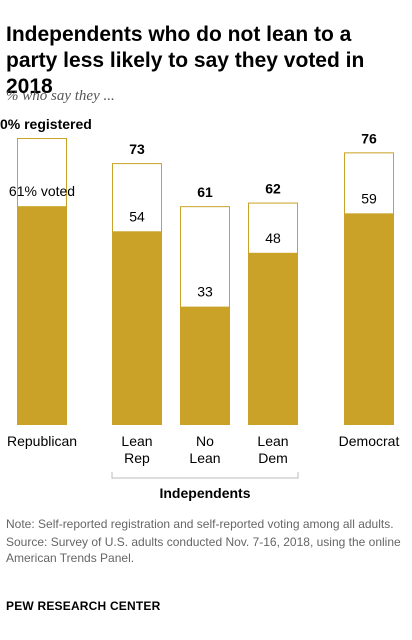 The image size is (412, 640). Describe the element at coordinates (42, 191) in the screenshot. I see `voted-value-label: 61% voted` at that location.